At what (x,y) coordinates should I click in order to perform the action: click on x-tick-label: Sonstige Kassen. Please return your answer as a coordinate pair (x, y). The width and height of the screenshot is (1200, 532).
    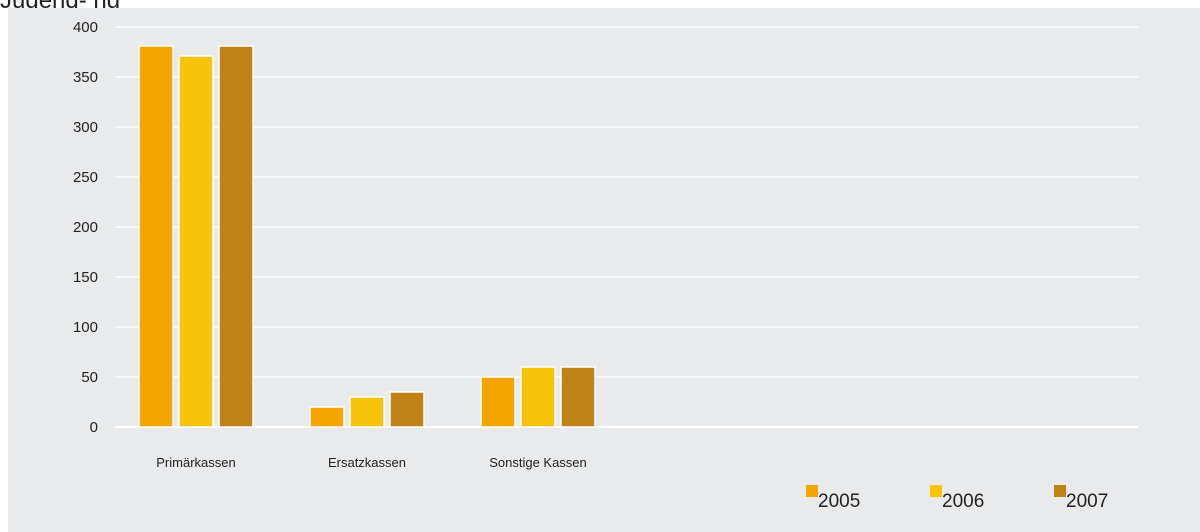
    Looking at the image, I should click on (538, 462).